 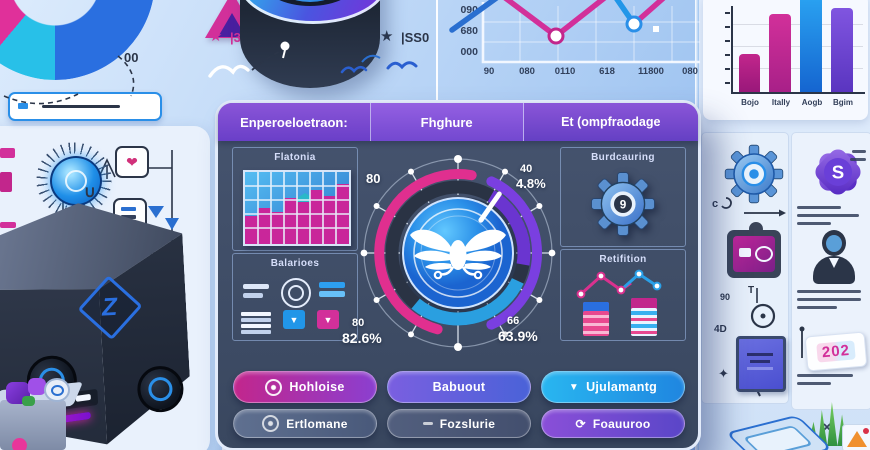 I want to click on button-foauuroo: ⟳ Foauuroo, so click(x=613, y=423).